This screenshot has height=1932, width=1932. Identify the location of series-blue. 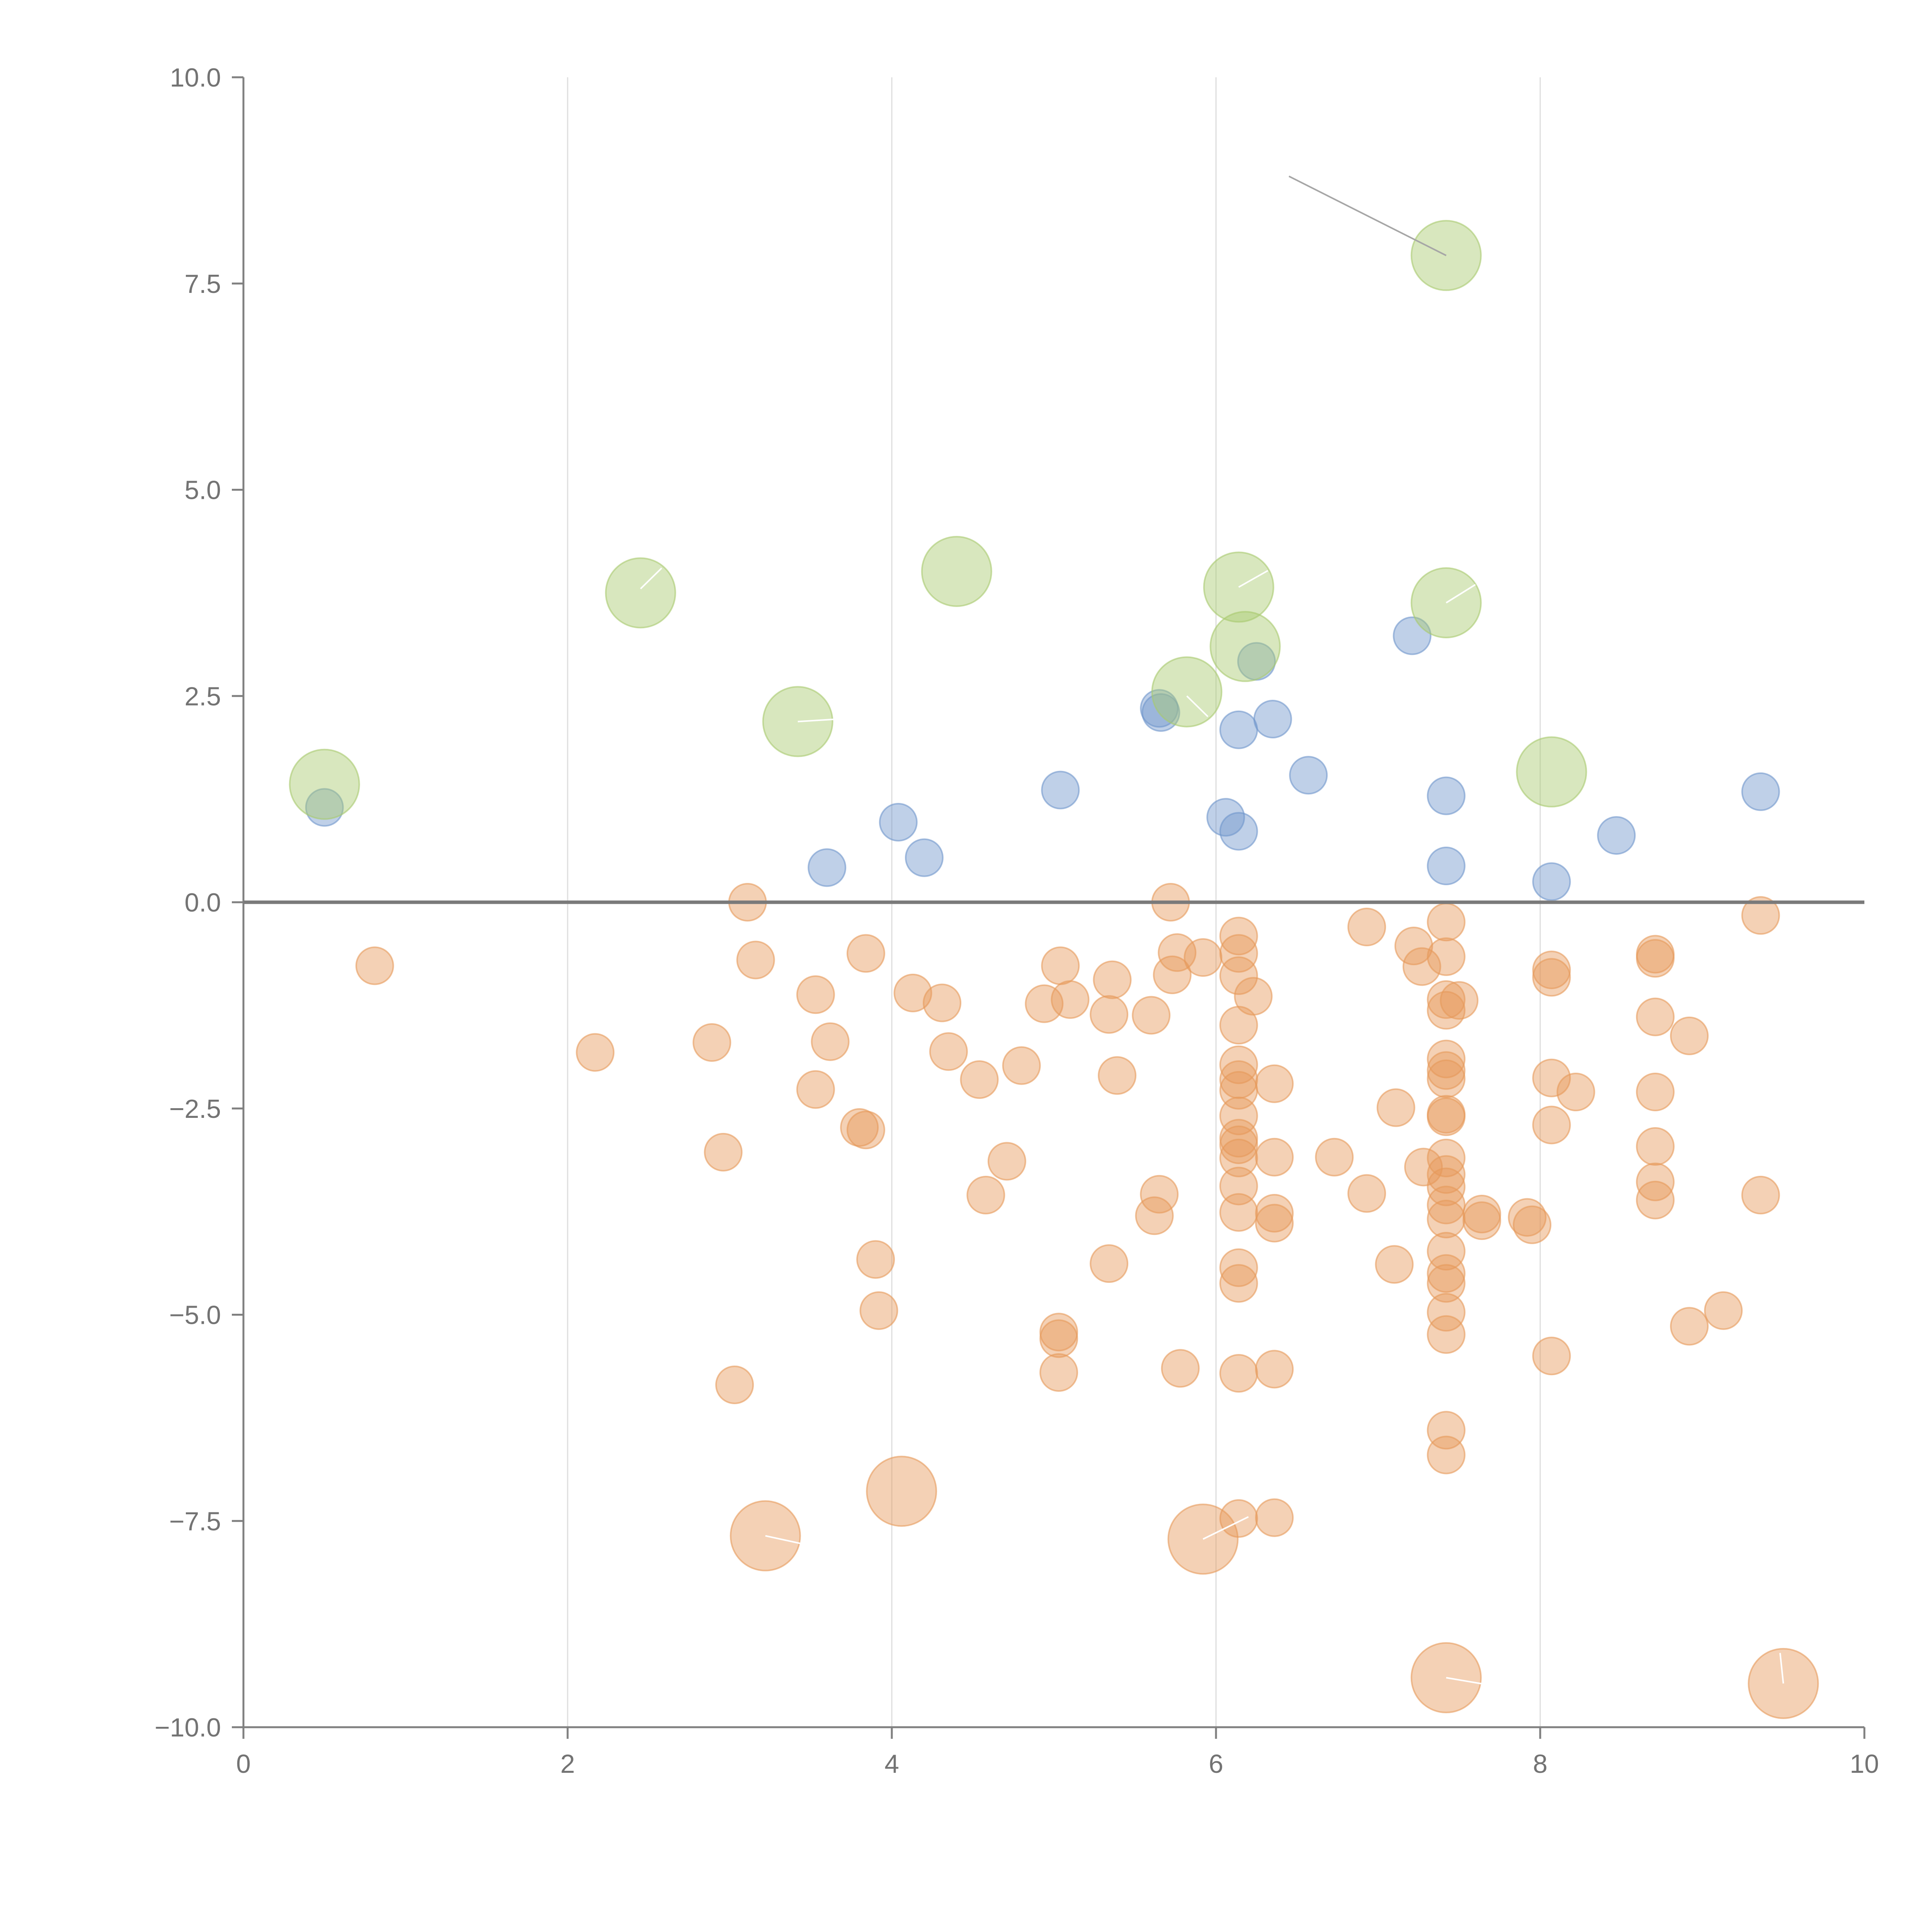
(1042, 759).